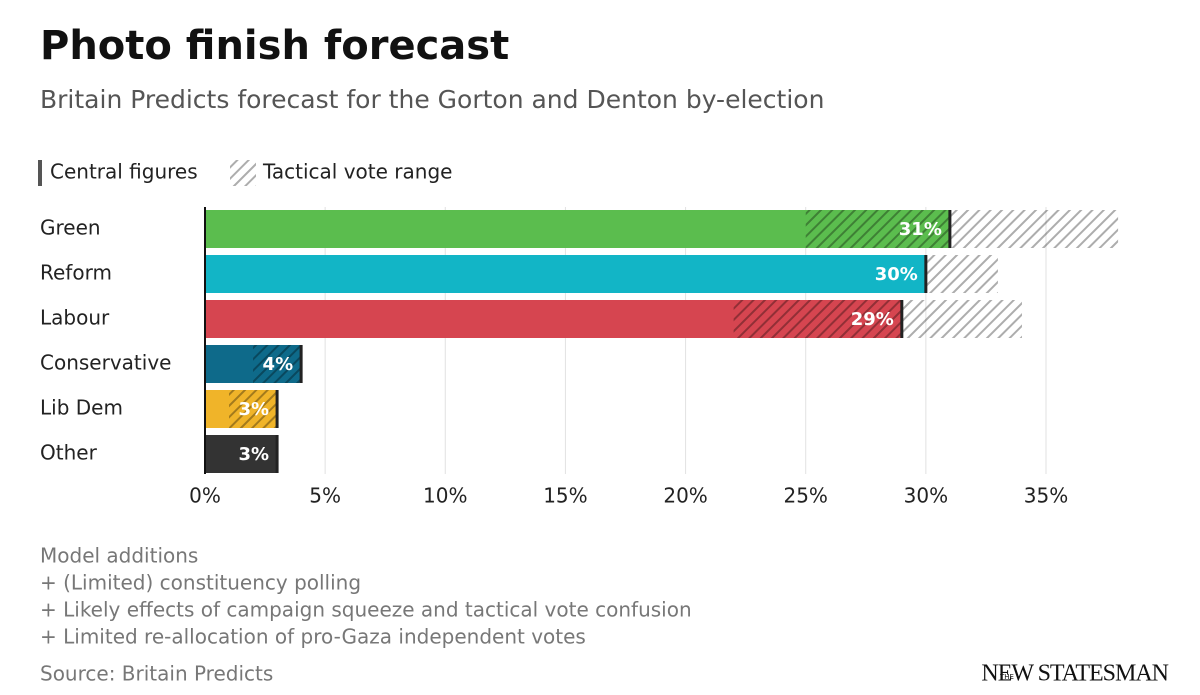 This screenshot has height=695, width=1200. What do you see at coordinates (124, 172) in the screenshot?
I see `legend-label: Central figures` at bounding box center [124, 172].